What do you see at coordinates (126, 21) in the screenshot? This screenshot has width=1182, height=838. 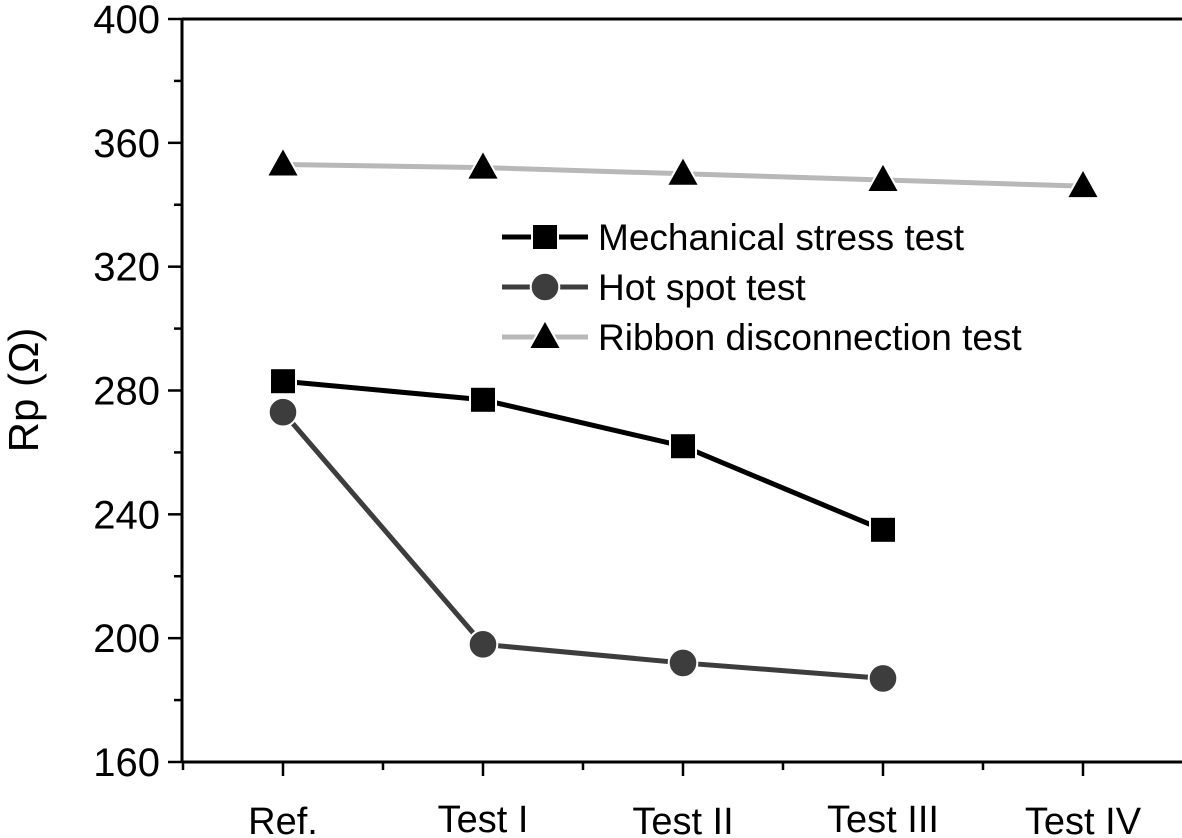 I see `y-tick-label: 400` at bounding box center [126, 21].